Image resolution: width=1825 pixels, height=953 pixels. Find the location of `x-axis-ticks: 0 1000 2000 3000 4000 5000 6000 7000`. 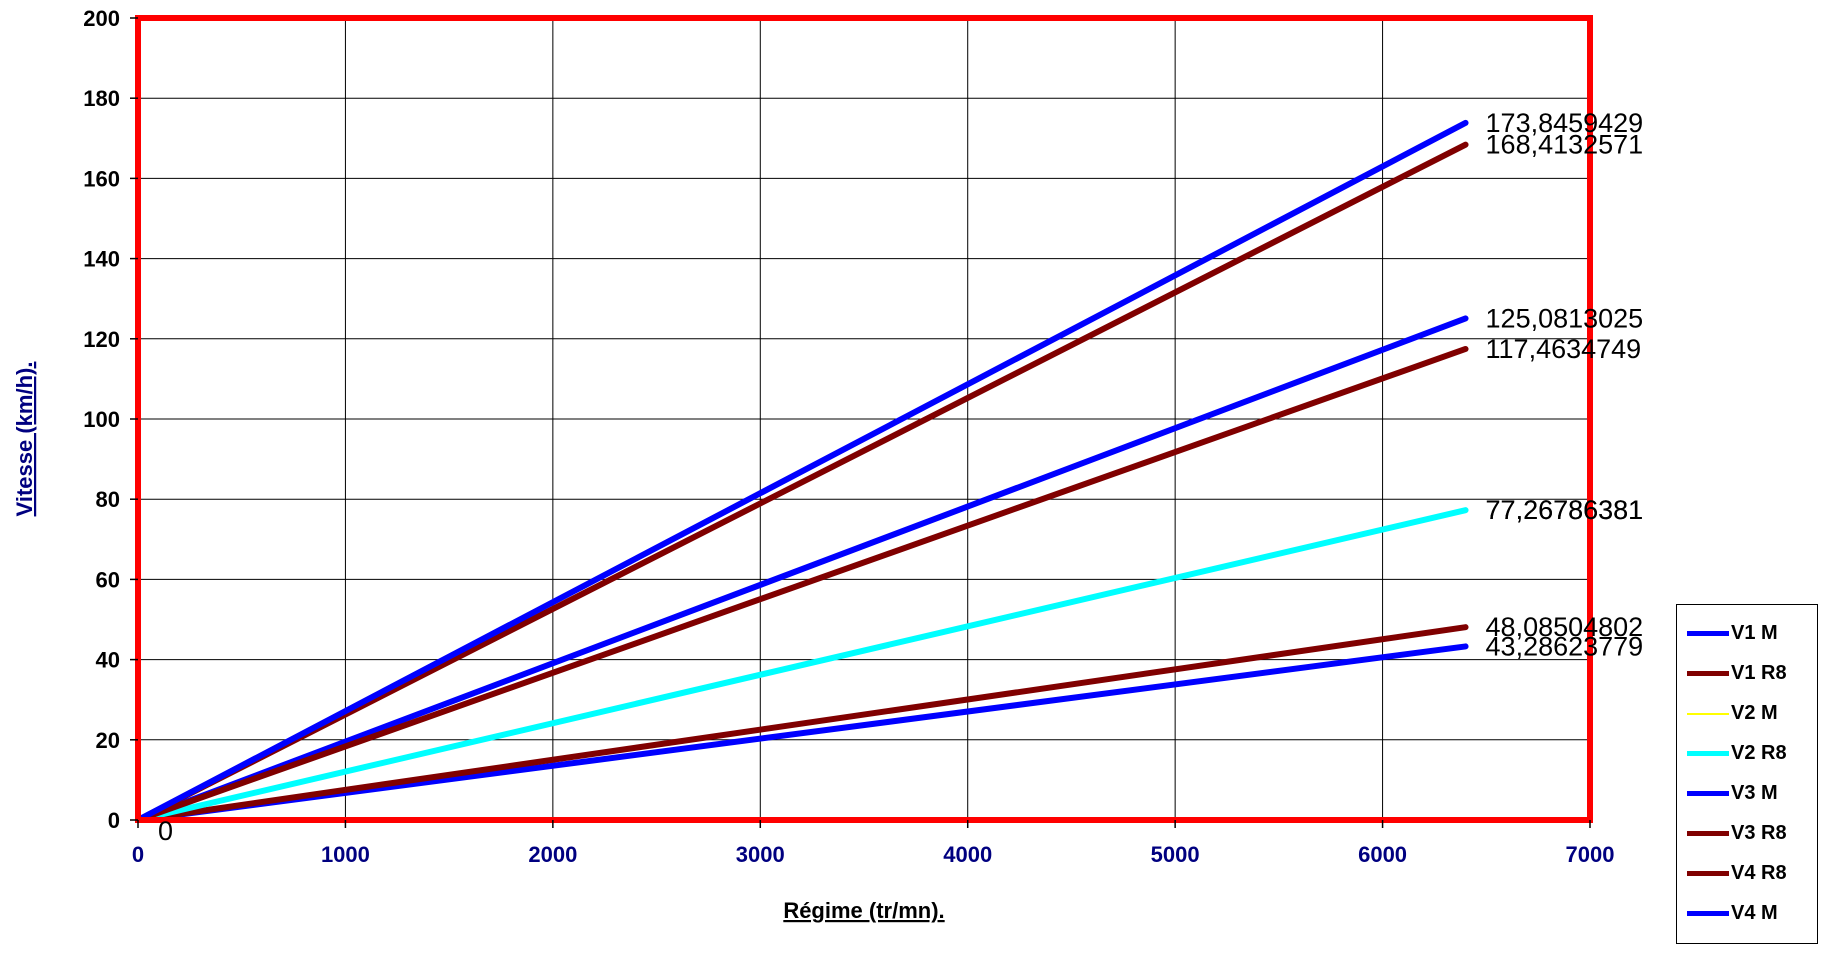

x-axis-ticks: 0 1000 2000 3000 4000 5000 6000 7000 is located at coordinates (873, 843).